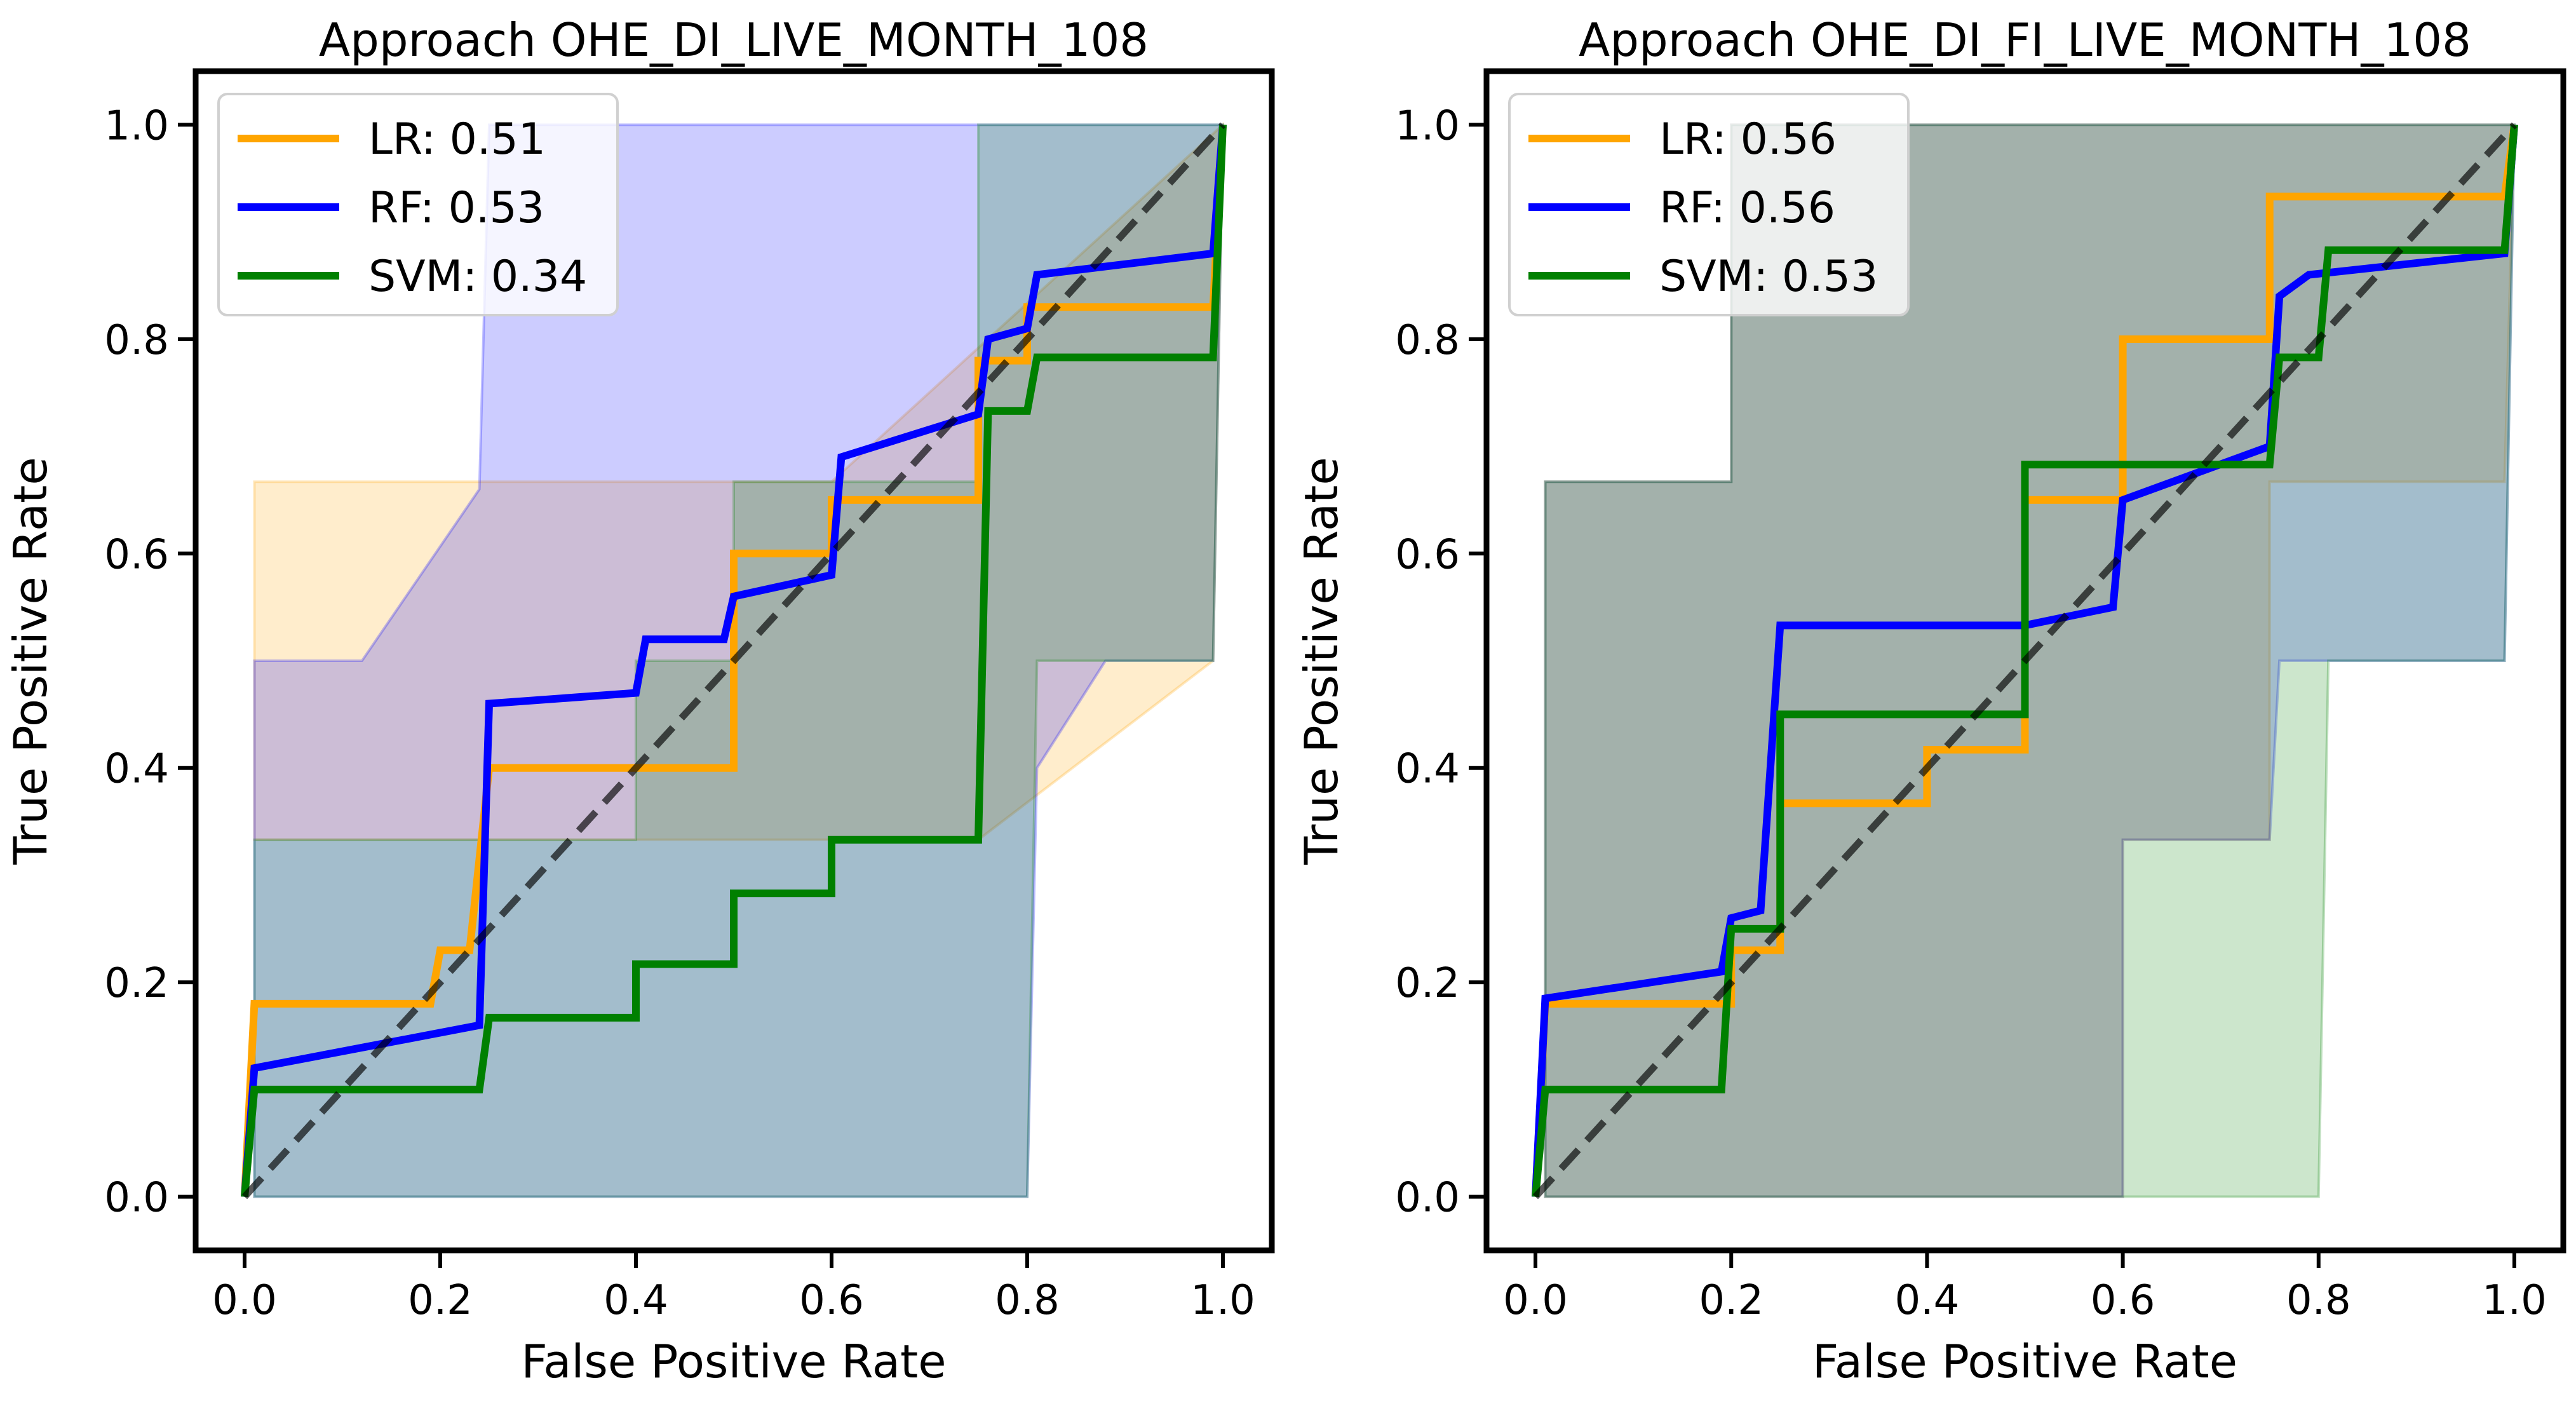 This screenshot has height=1413, width=2576. Describe the element at coordinates (2024, 1361) in the screenshot. I see `chart-2-x-axis-label: False Positive Rate` at that location.